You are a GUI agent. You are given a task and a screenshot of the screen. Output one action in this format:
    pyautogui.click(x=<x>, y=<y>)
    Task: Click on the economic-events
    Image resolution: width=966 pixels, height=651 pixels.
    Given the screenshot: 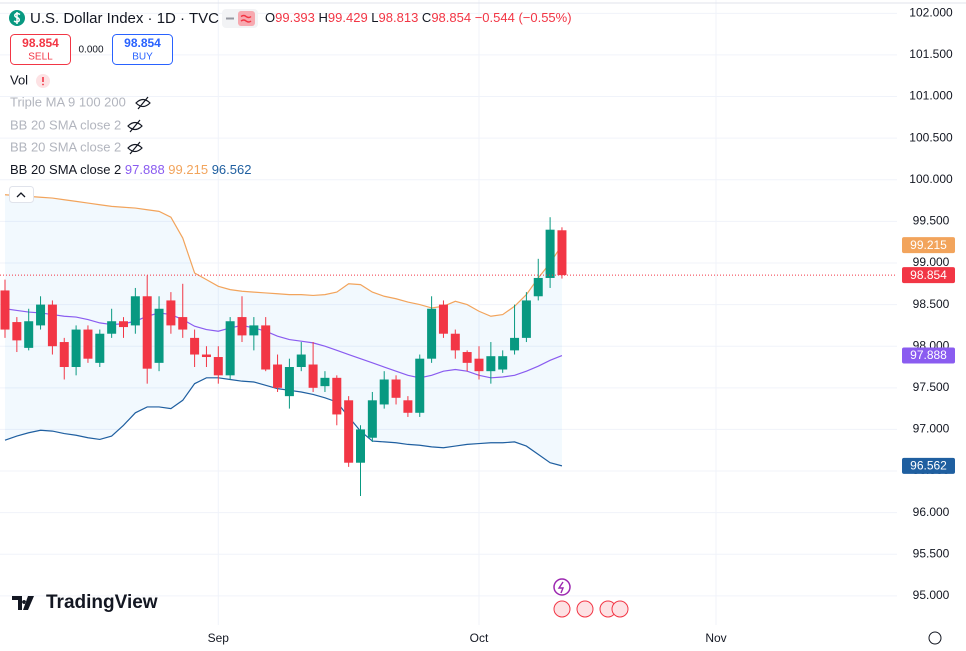 What is the action you would take?
    pyautogui.click(x=591, y=609)
    